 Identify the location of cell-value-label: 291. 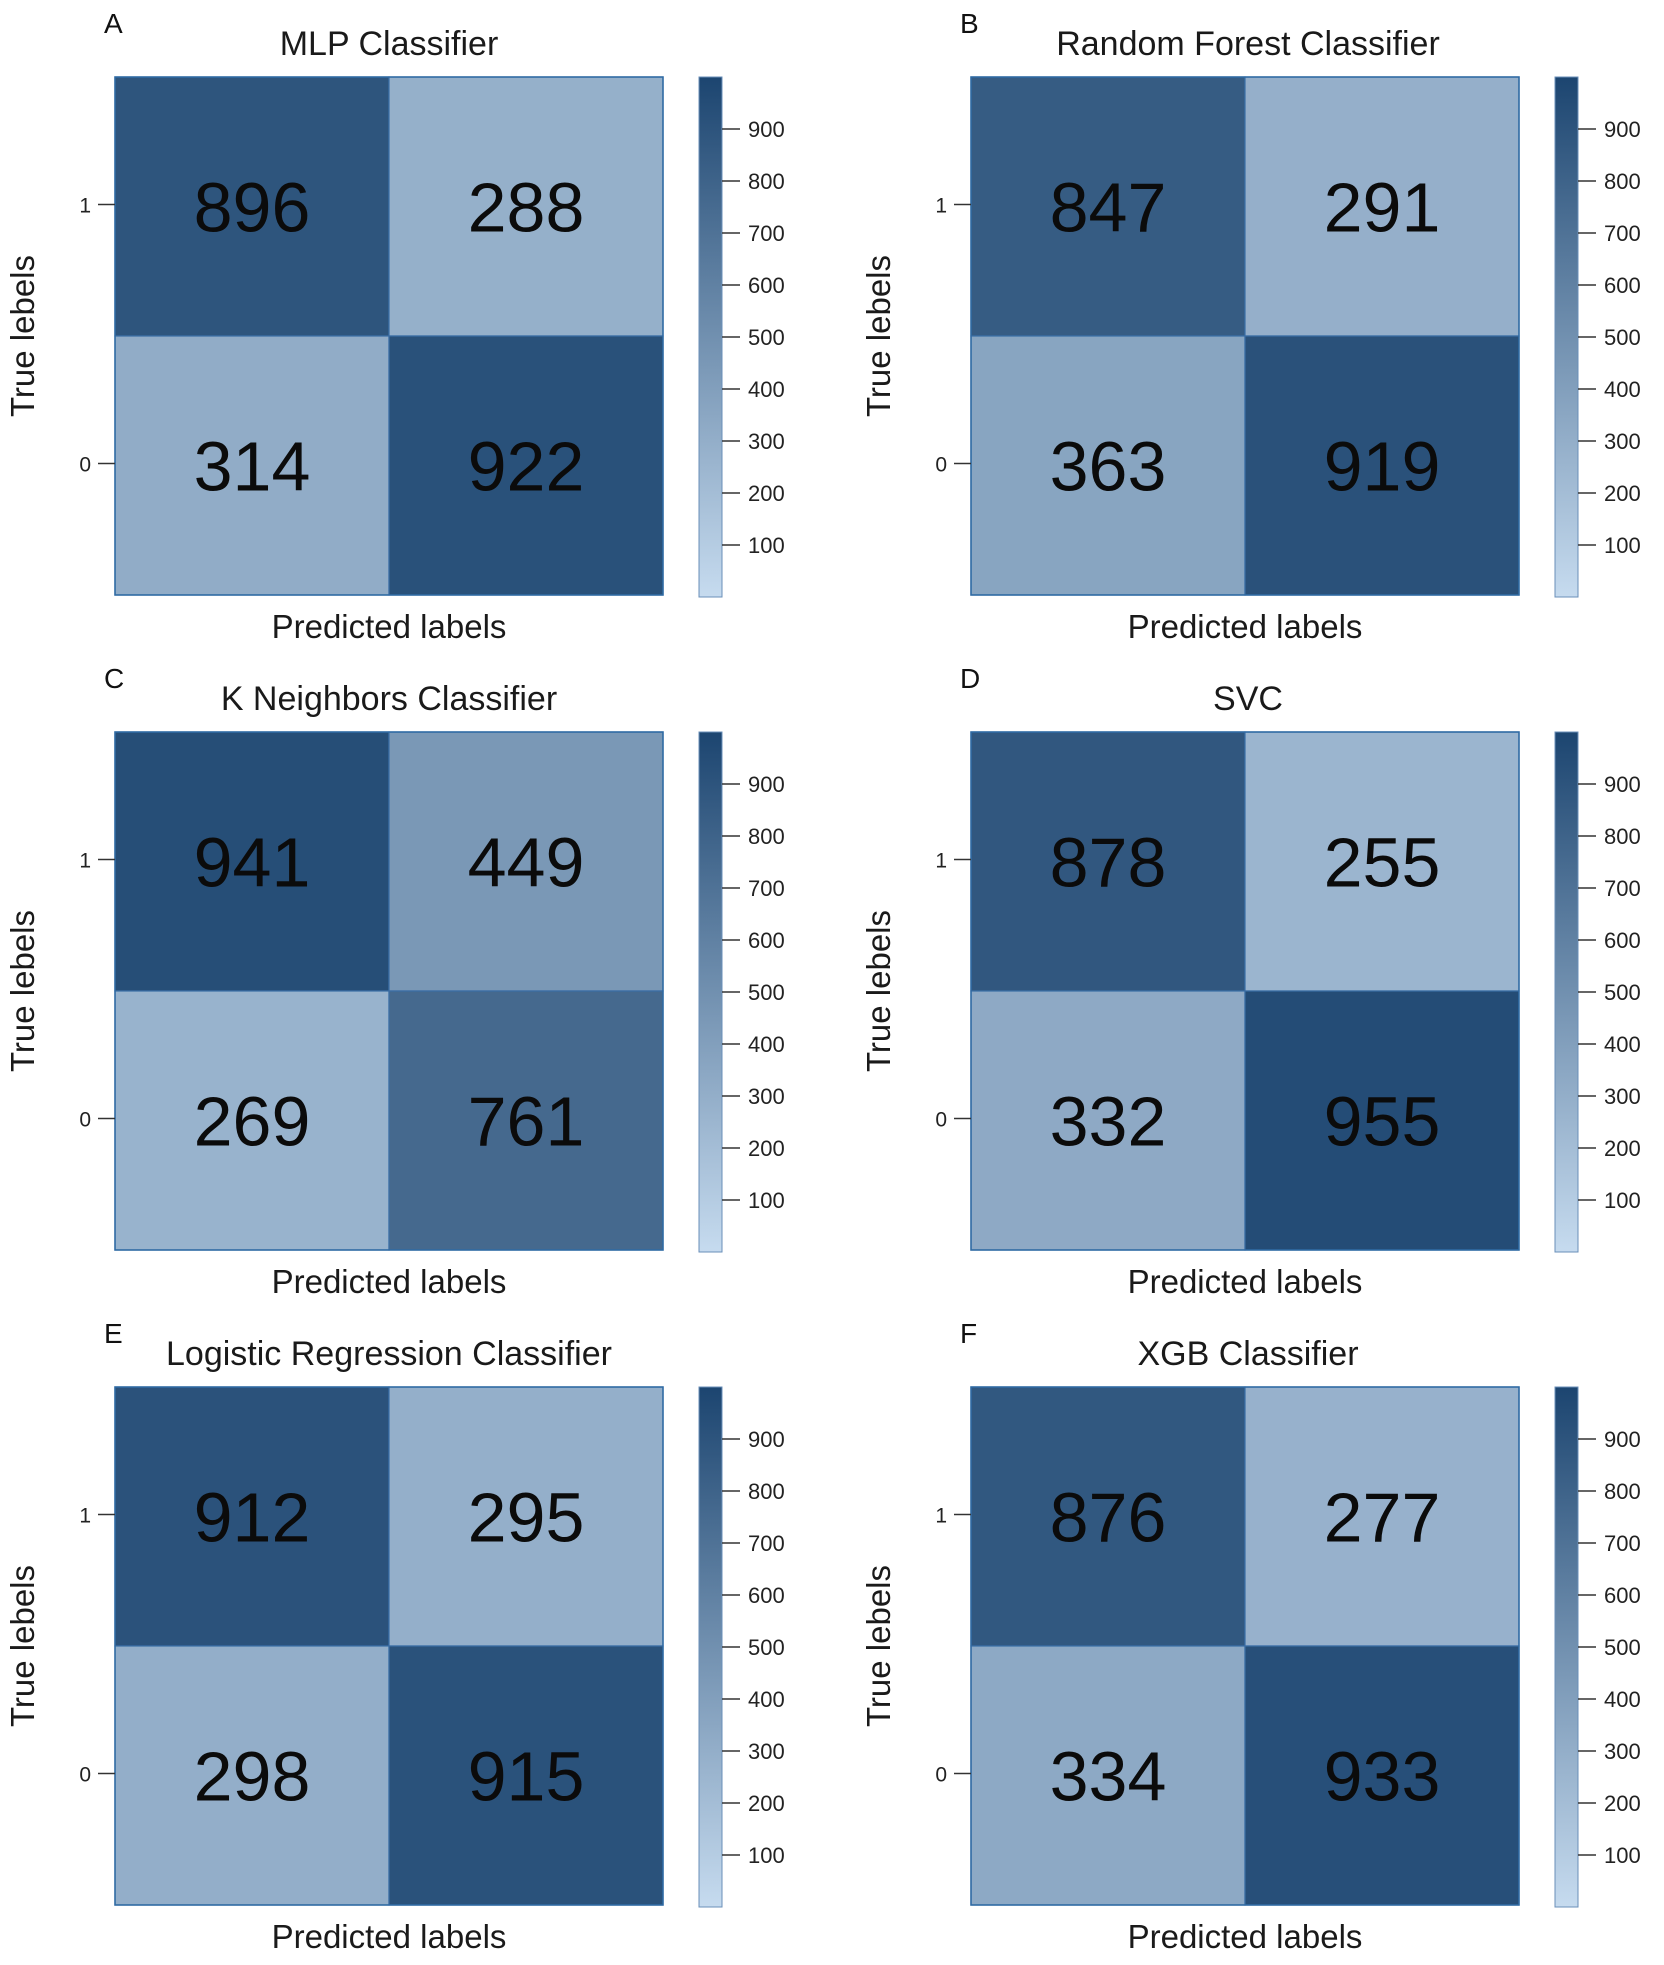
(1382, 208).